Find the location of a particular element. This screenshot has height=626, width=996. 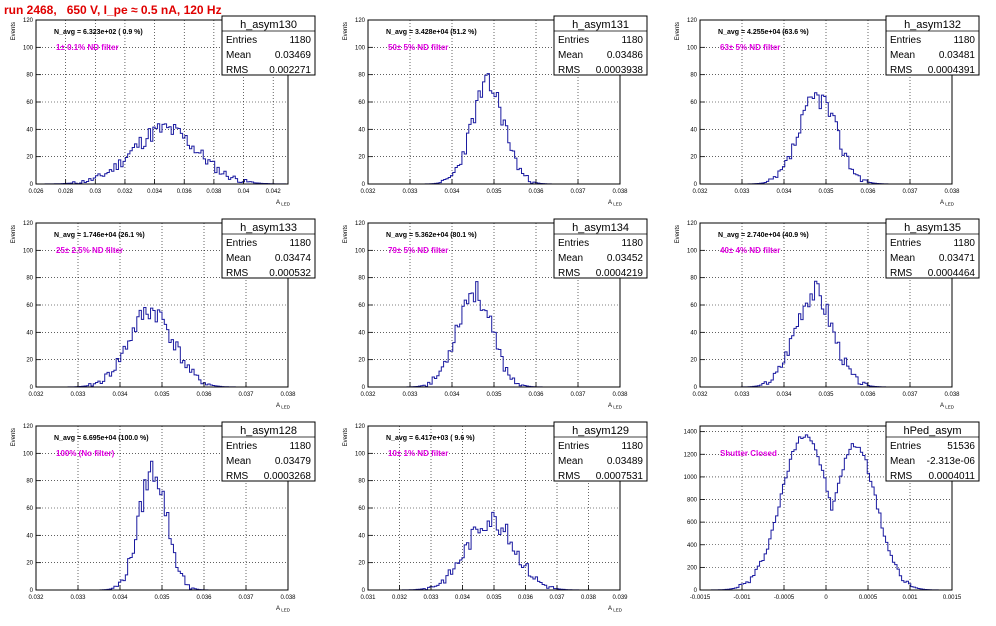

x-tick-label: 0.042 is located at coordinates (274, 192).